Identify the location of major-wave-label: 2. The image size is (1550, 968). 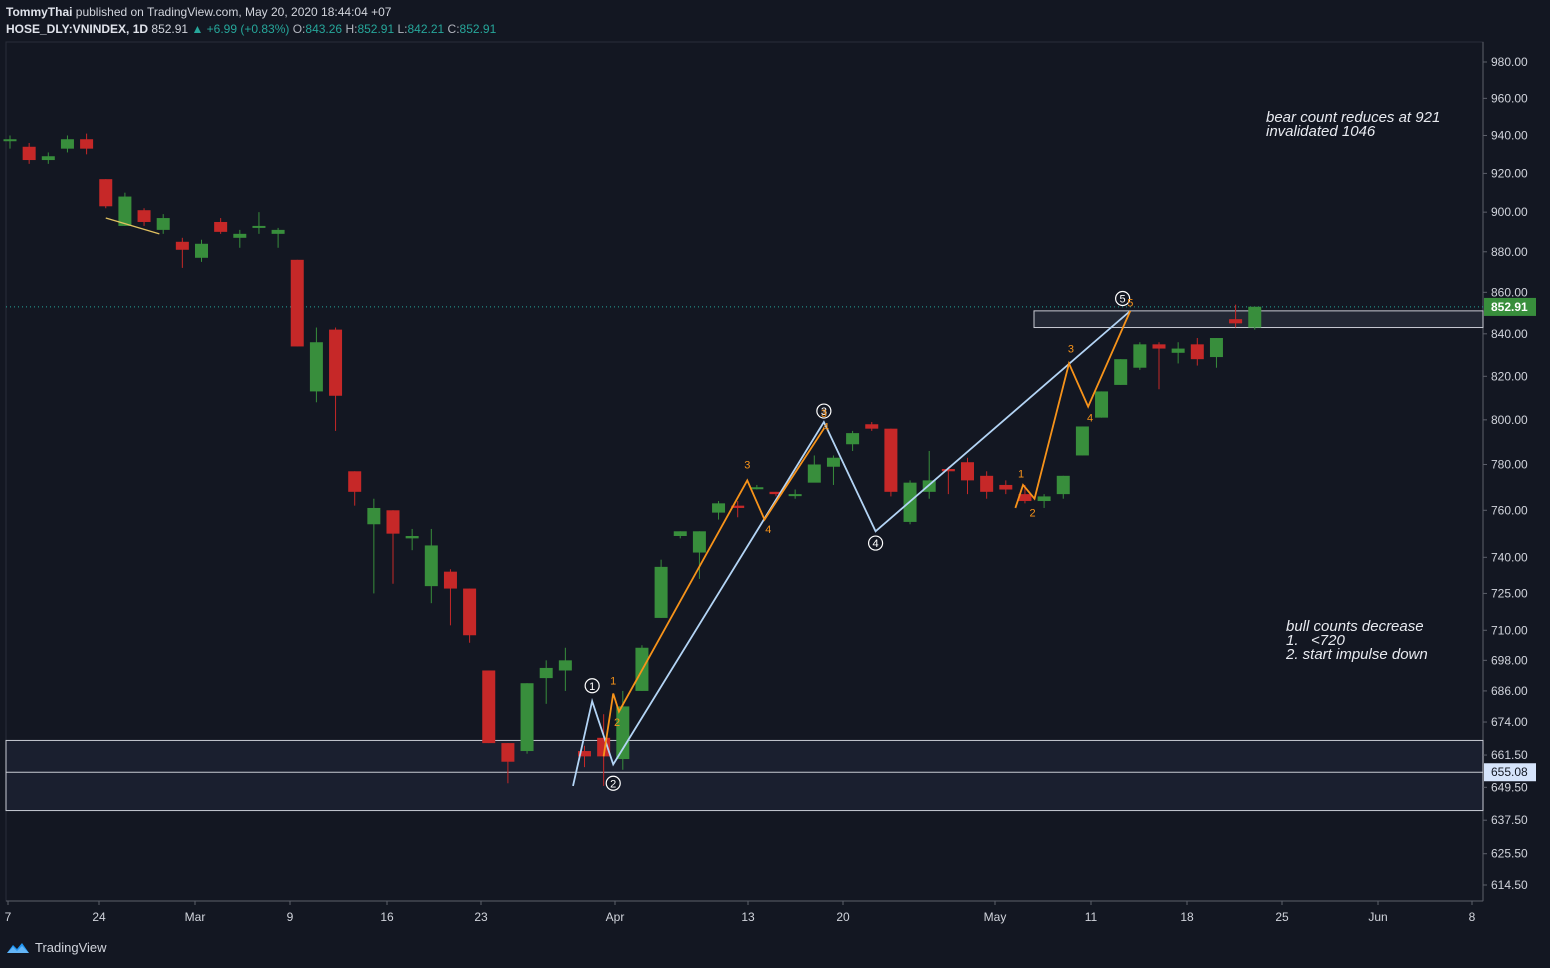
(613, 784).